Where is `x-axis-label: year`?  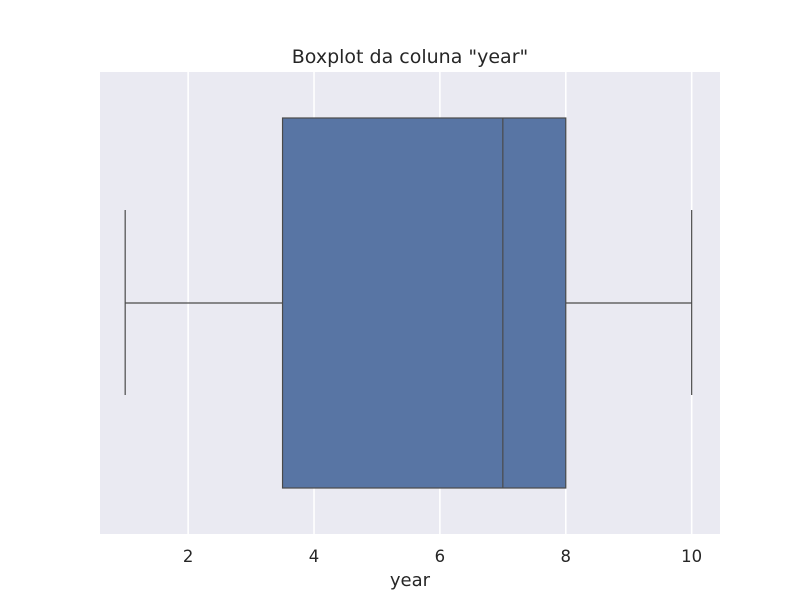 x-axis-label: year is located at coordinates (410, 580).